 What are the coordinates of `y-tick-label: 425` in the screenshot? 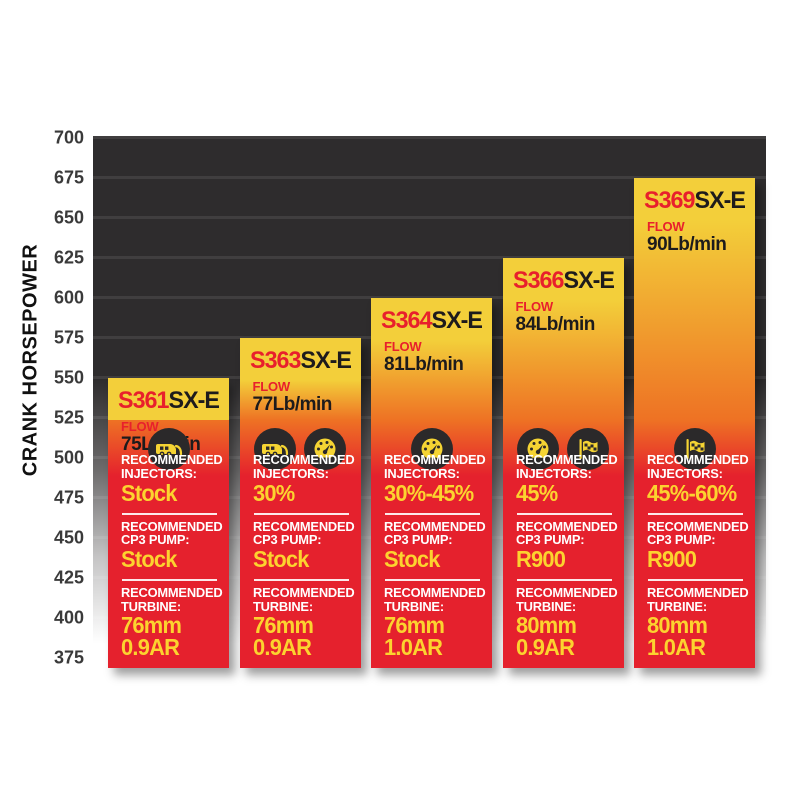 It's located at (68, 577).